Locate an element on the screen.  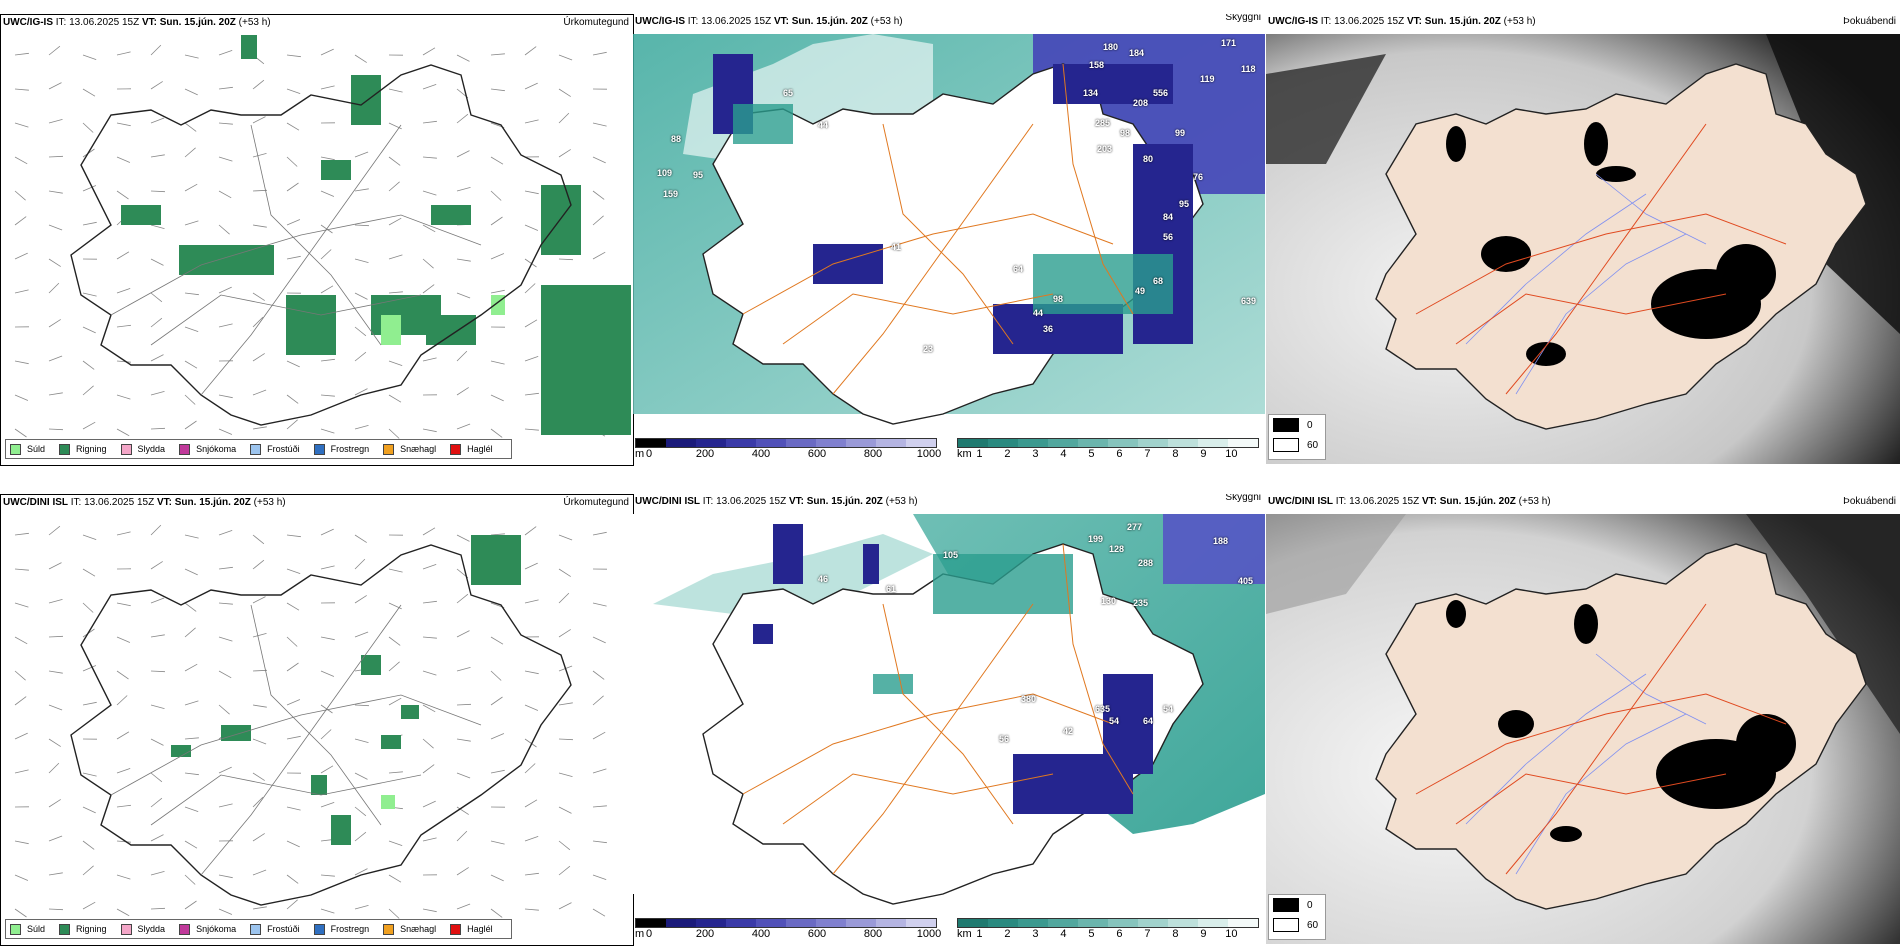
cloud-label: 98 is located at coordinates (1125, 133).